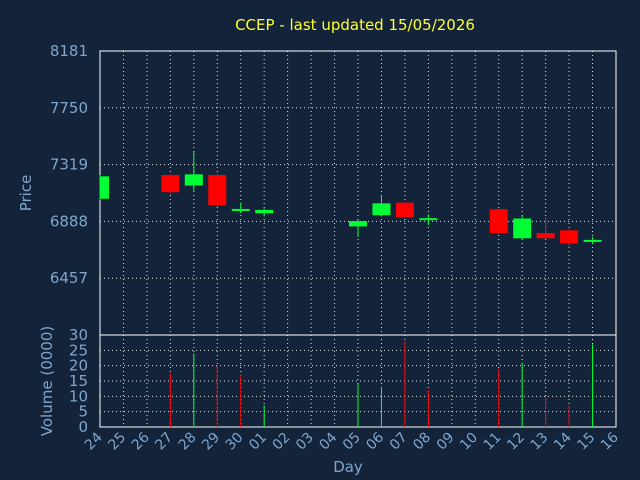 This screenshot has height=480, width=640. I want to click on x-tick-label: 05, so click(352, 442).